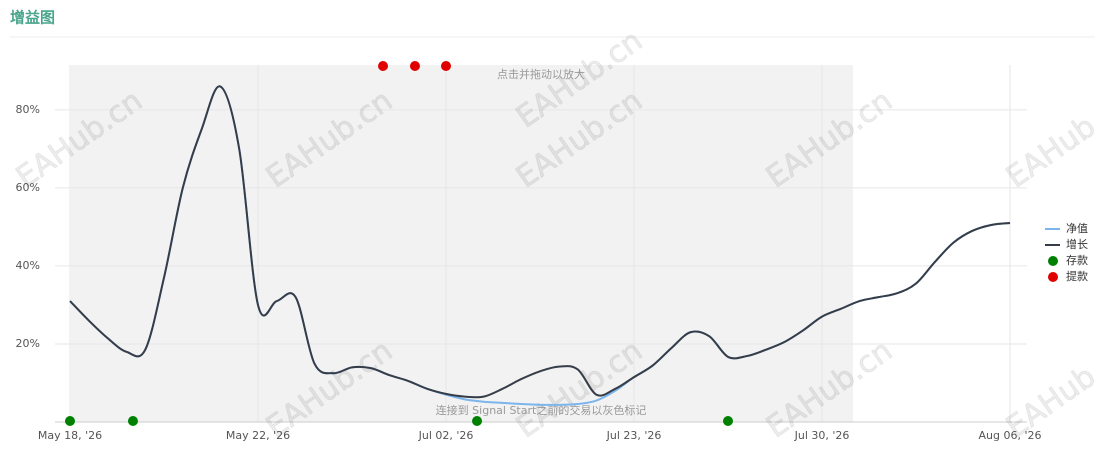 Image resolution: width=1095 pixels, height=451 pixels. Describe the element at coordinates (1077, 228) in the screenshot. I see `legend-label: 净值` at that location.